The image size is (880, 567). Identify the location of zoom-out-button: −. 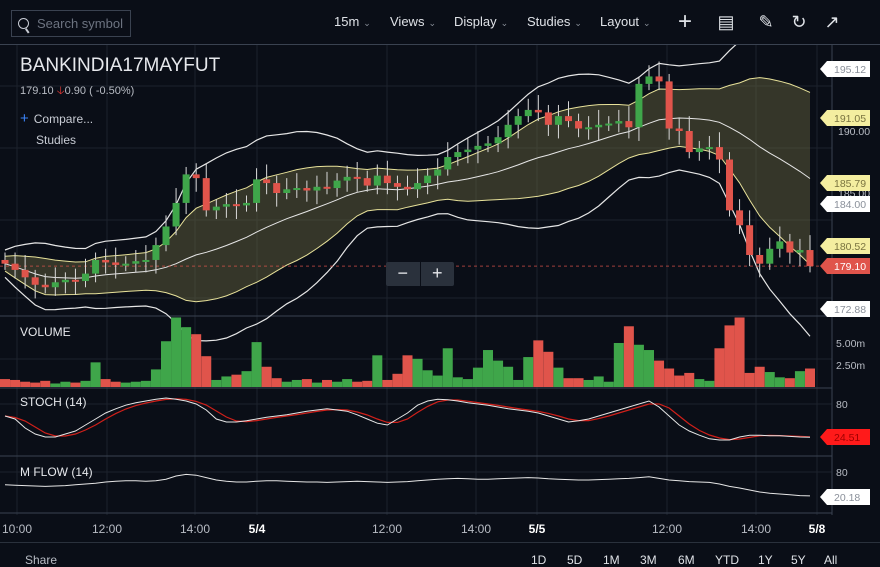
(403, 274).